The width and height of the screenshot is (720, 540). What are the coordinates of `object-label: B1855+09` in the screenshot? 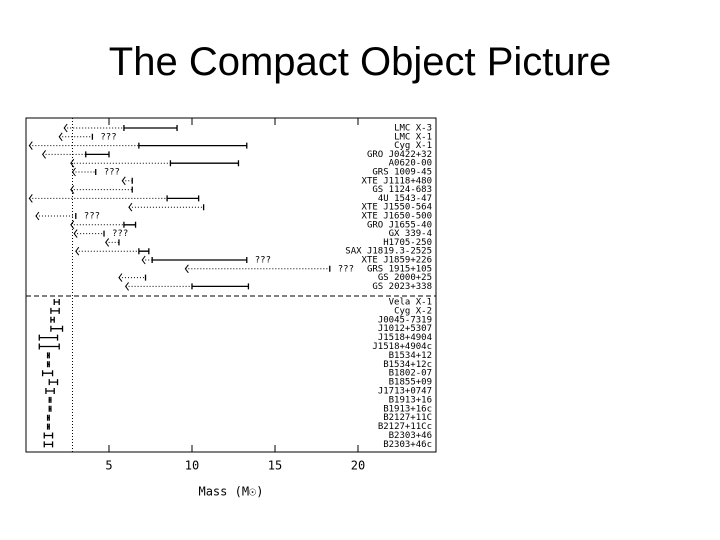 It's located at (410, 383).